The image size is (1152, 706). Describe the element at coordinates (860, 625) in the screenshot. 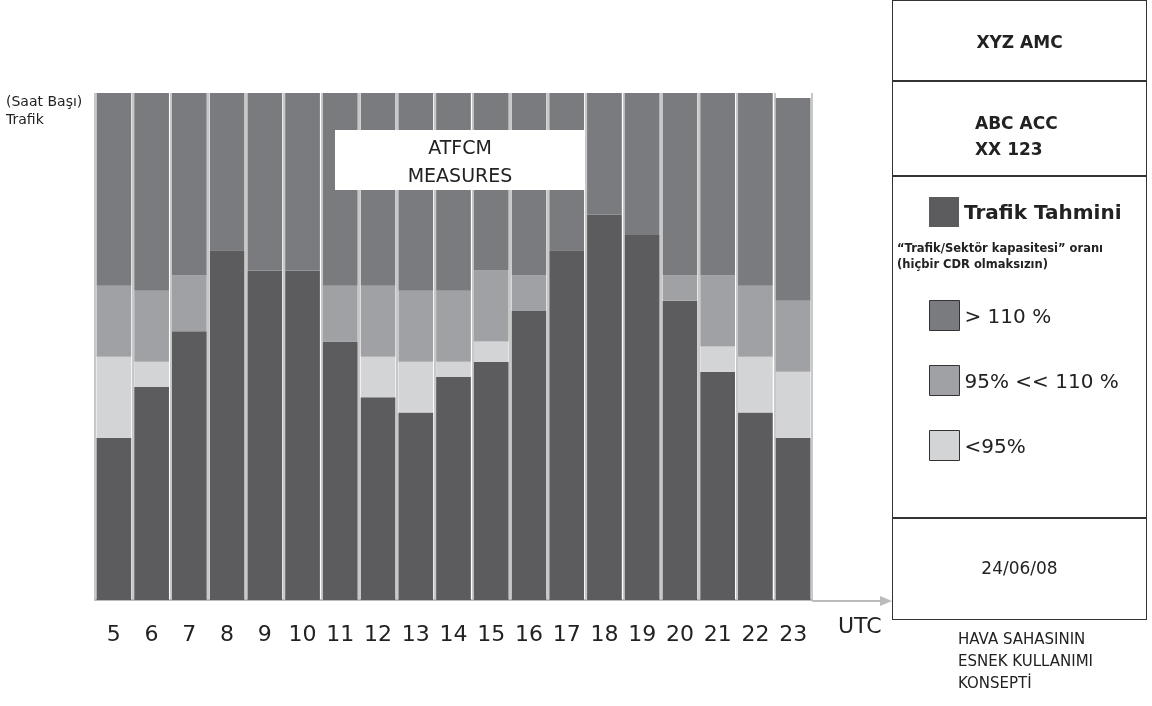

I see `x-axis-title: UTC` at that location.